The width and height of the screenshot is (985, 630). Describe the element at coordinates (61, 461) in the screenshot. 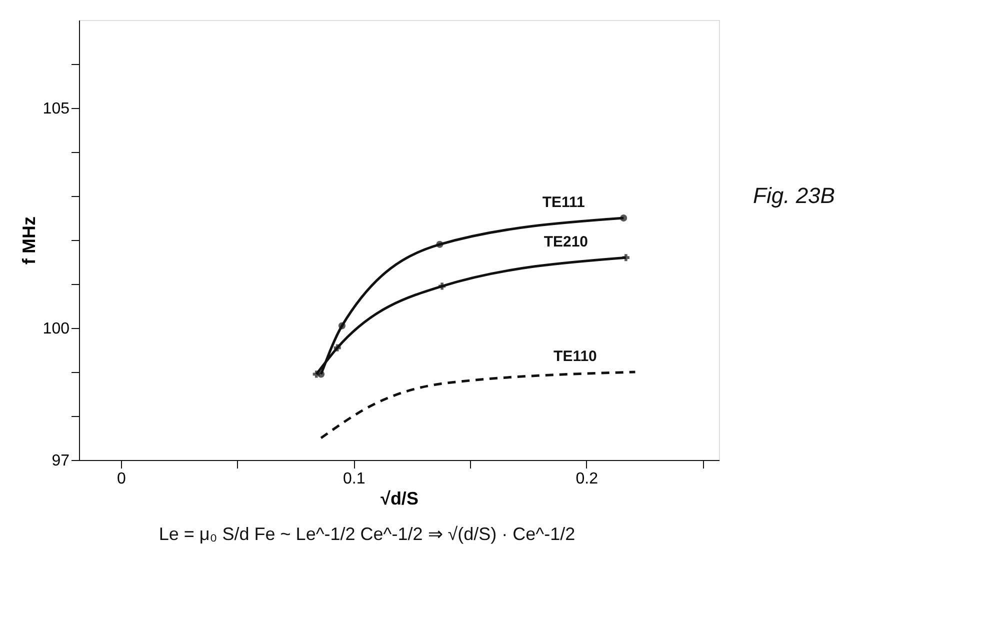

I see `y-tick-label: 97` at that location.